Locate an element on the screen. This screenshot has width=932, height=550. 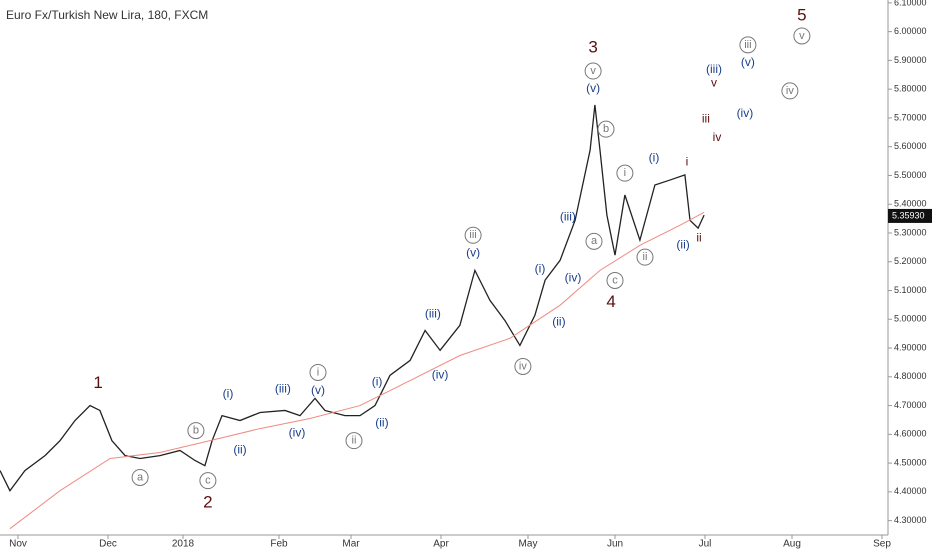
y-tick-label: 5.00000 is located at coordinates (910, 319).